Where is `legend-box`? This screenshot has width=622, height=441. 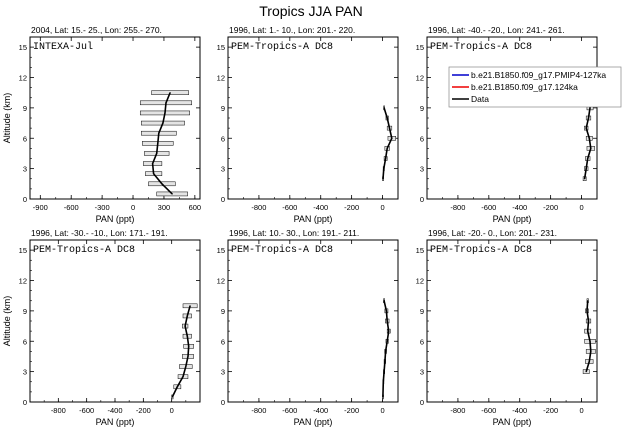 legend-box is located at coordinates (535, 87).